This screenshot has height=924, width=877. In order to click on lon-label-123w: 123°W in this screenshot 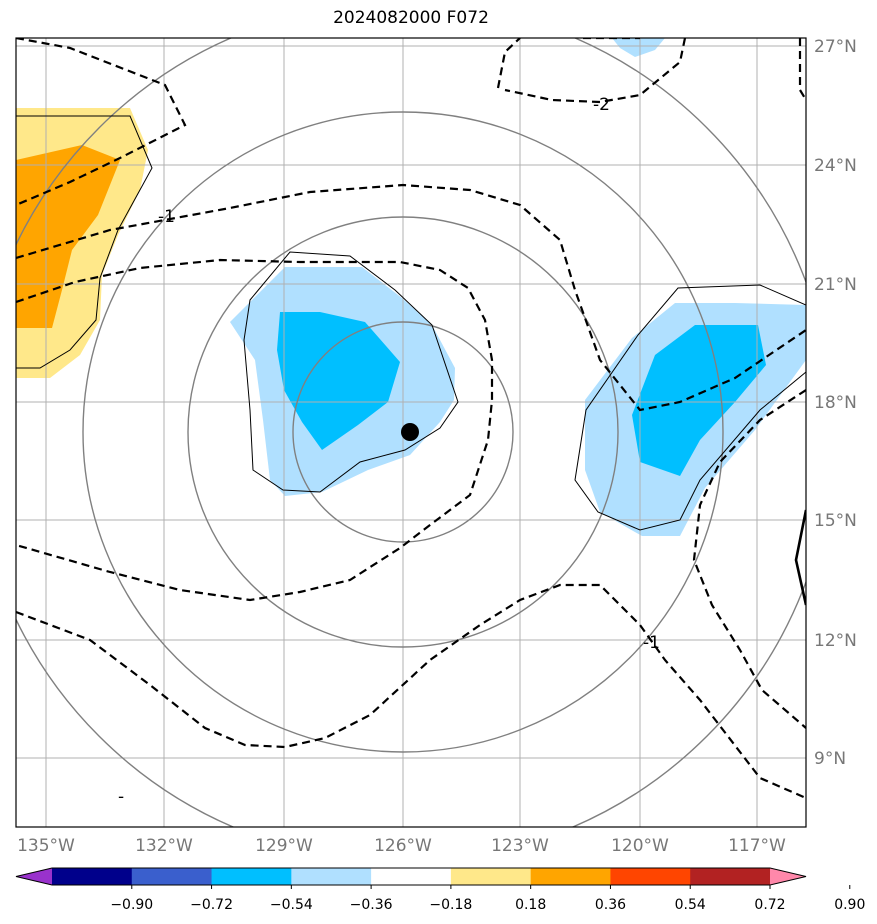, I will do `click(520, 846)`.